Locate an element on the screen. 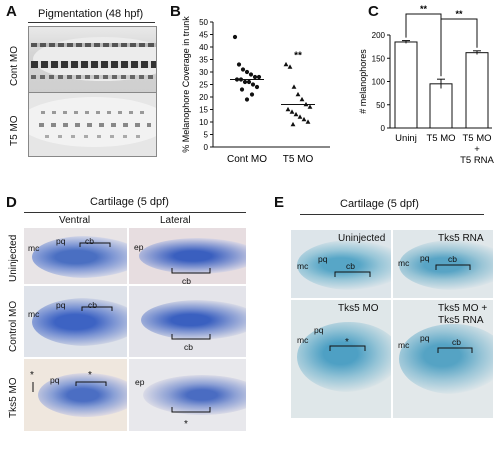 This screenshot has height=458, width=500. panel-d-label: D is located at coordinates (11, 202).